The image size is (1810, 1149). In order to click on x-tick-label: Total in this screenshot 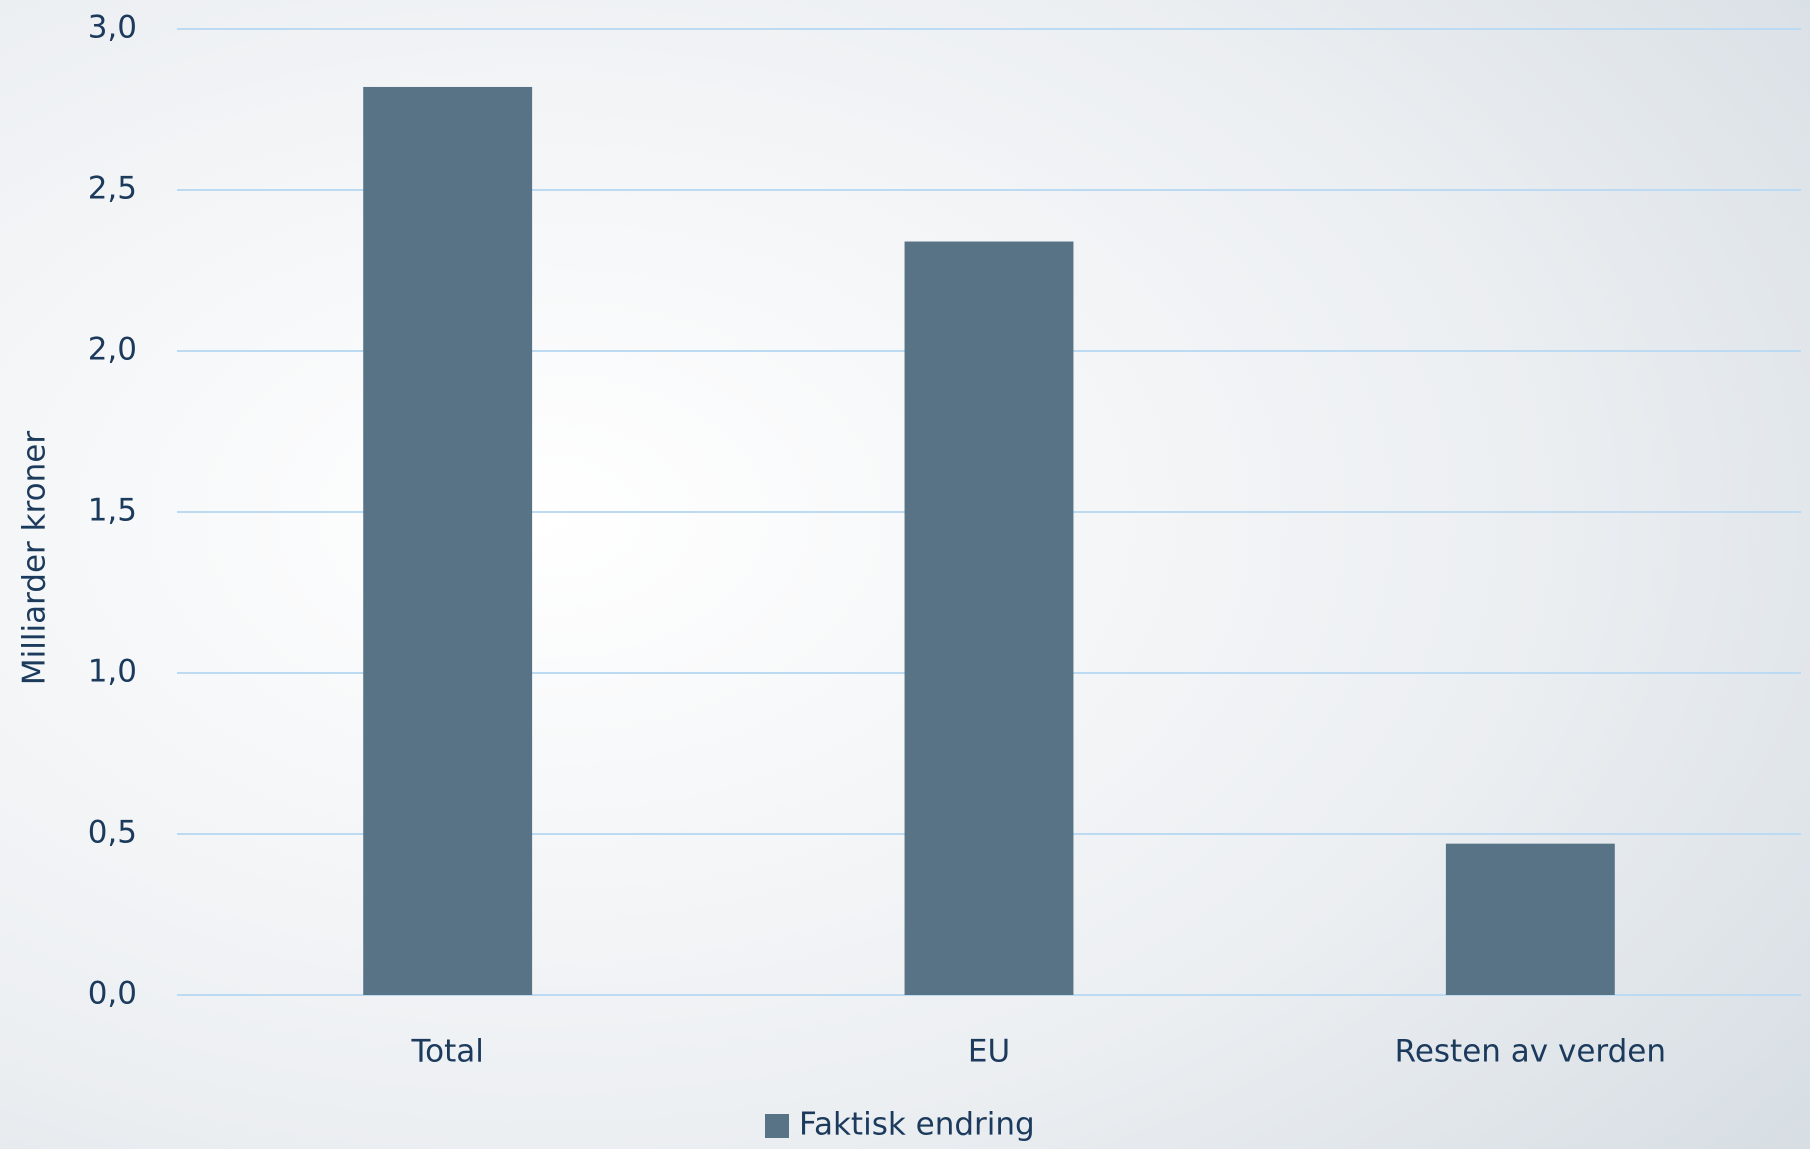, I will do `click(446, 1052)`.